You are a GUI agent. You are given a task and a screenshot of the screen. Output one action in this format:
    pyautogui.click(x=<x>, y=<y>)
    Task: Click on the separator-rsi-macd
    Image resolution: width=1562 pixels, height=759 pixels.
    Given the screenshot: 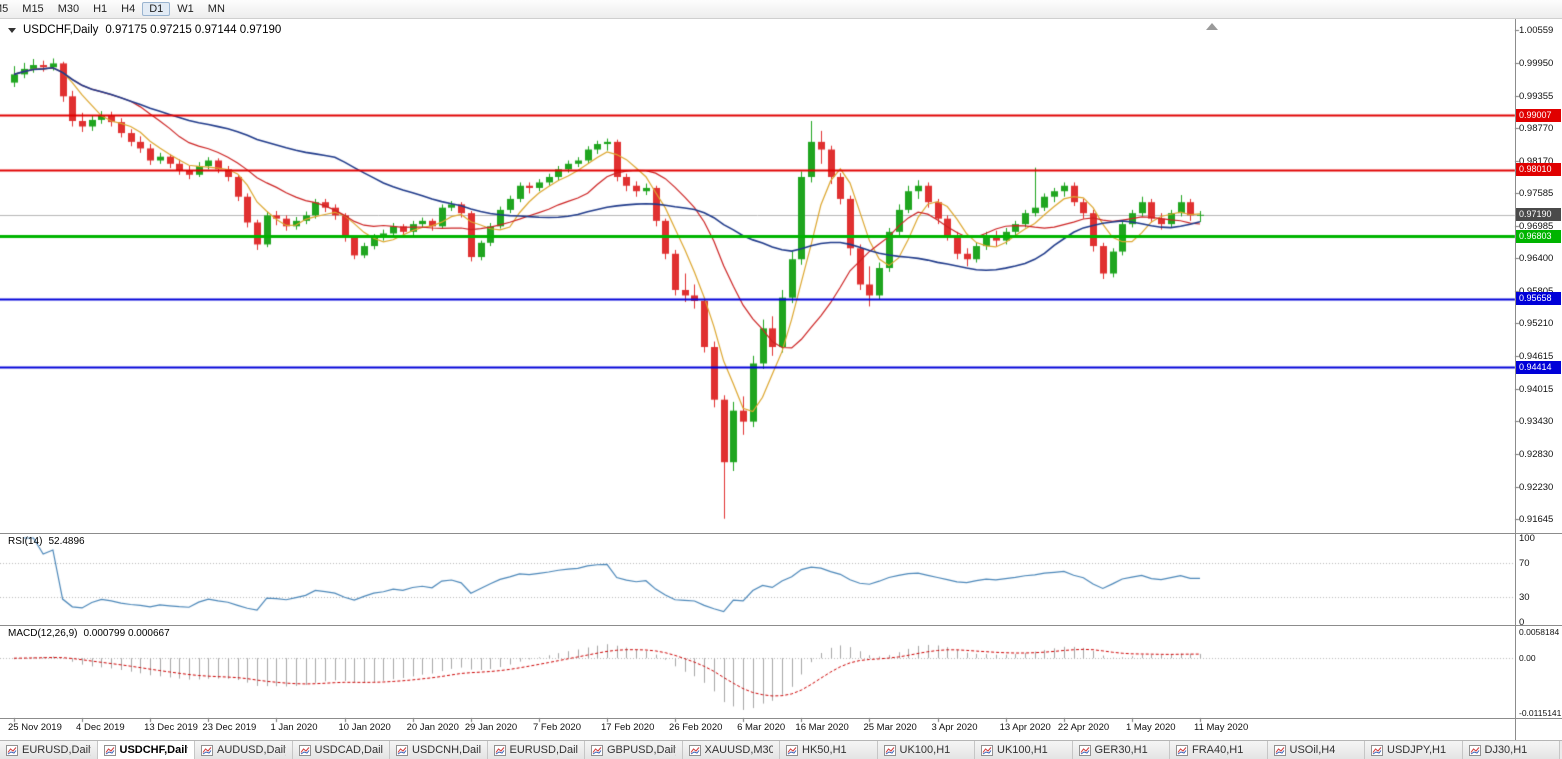 What is the action you would take?
    pyautogui.click(x=781, y=625)
    